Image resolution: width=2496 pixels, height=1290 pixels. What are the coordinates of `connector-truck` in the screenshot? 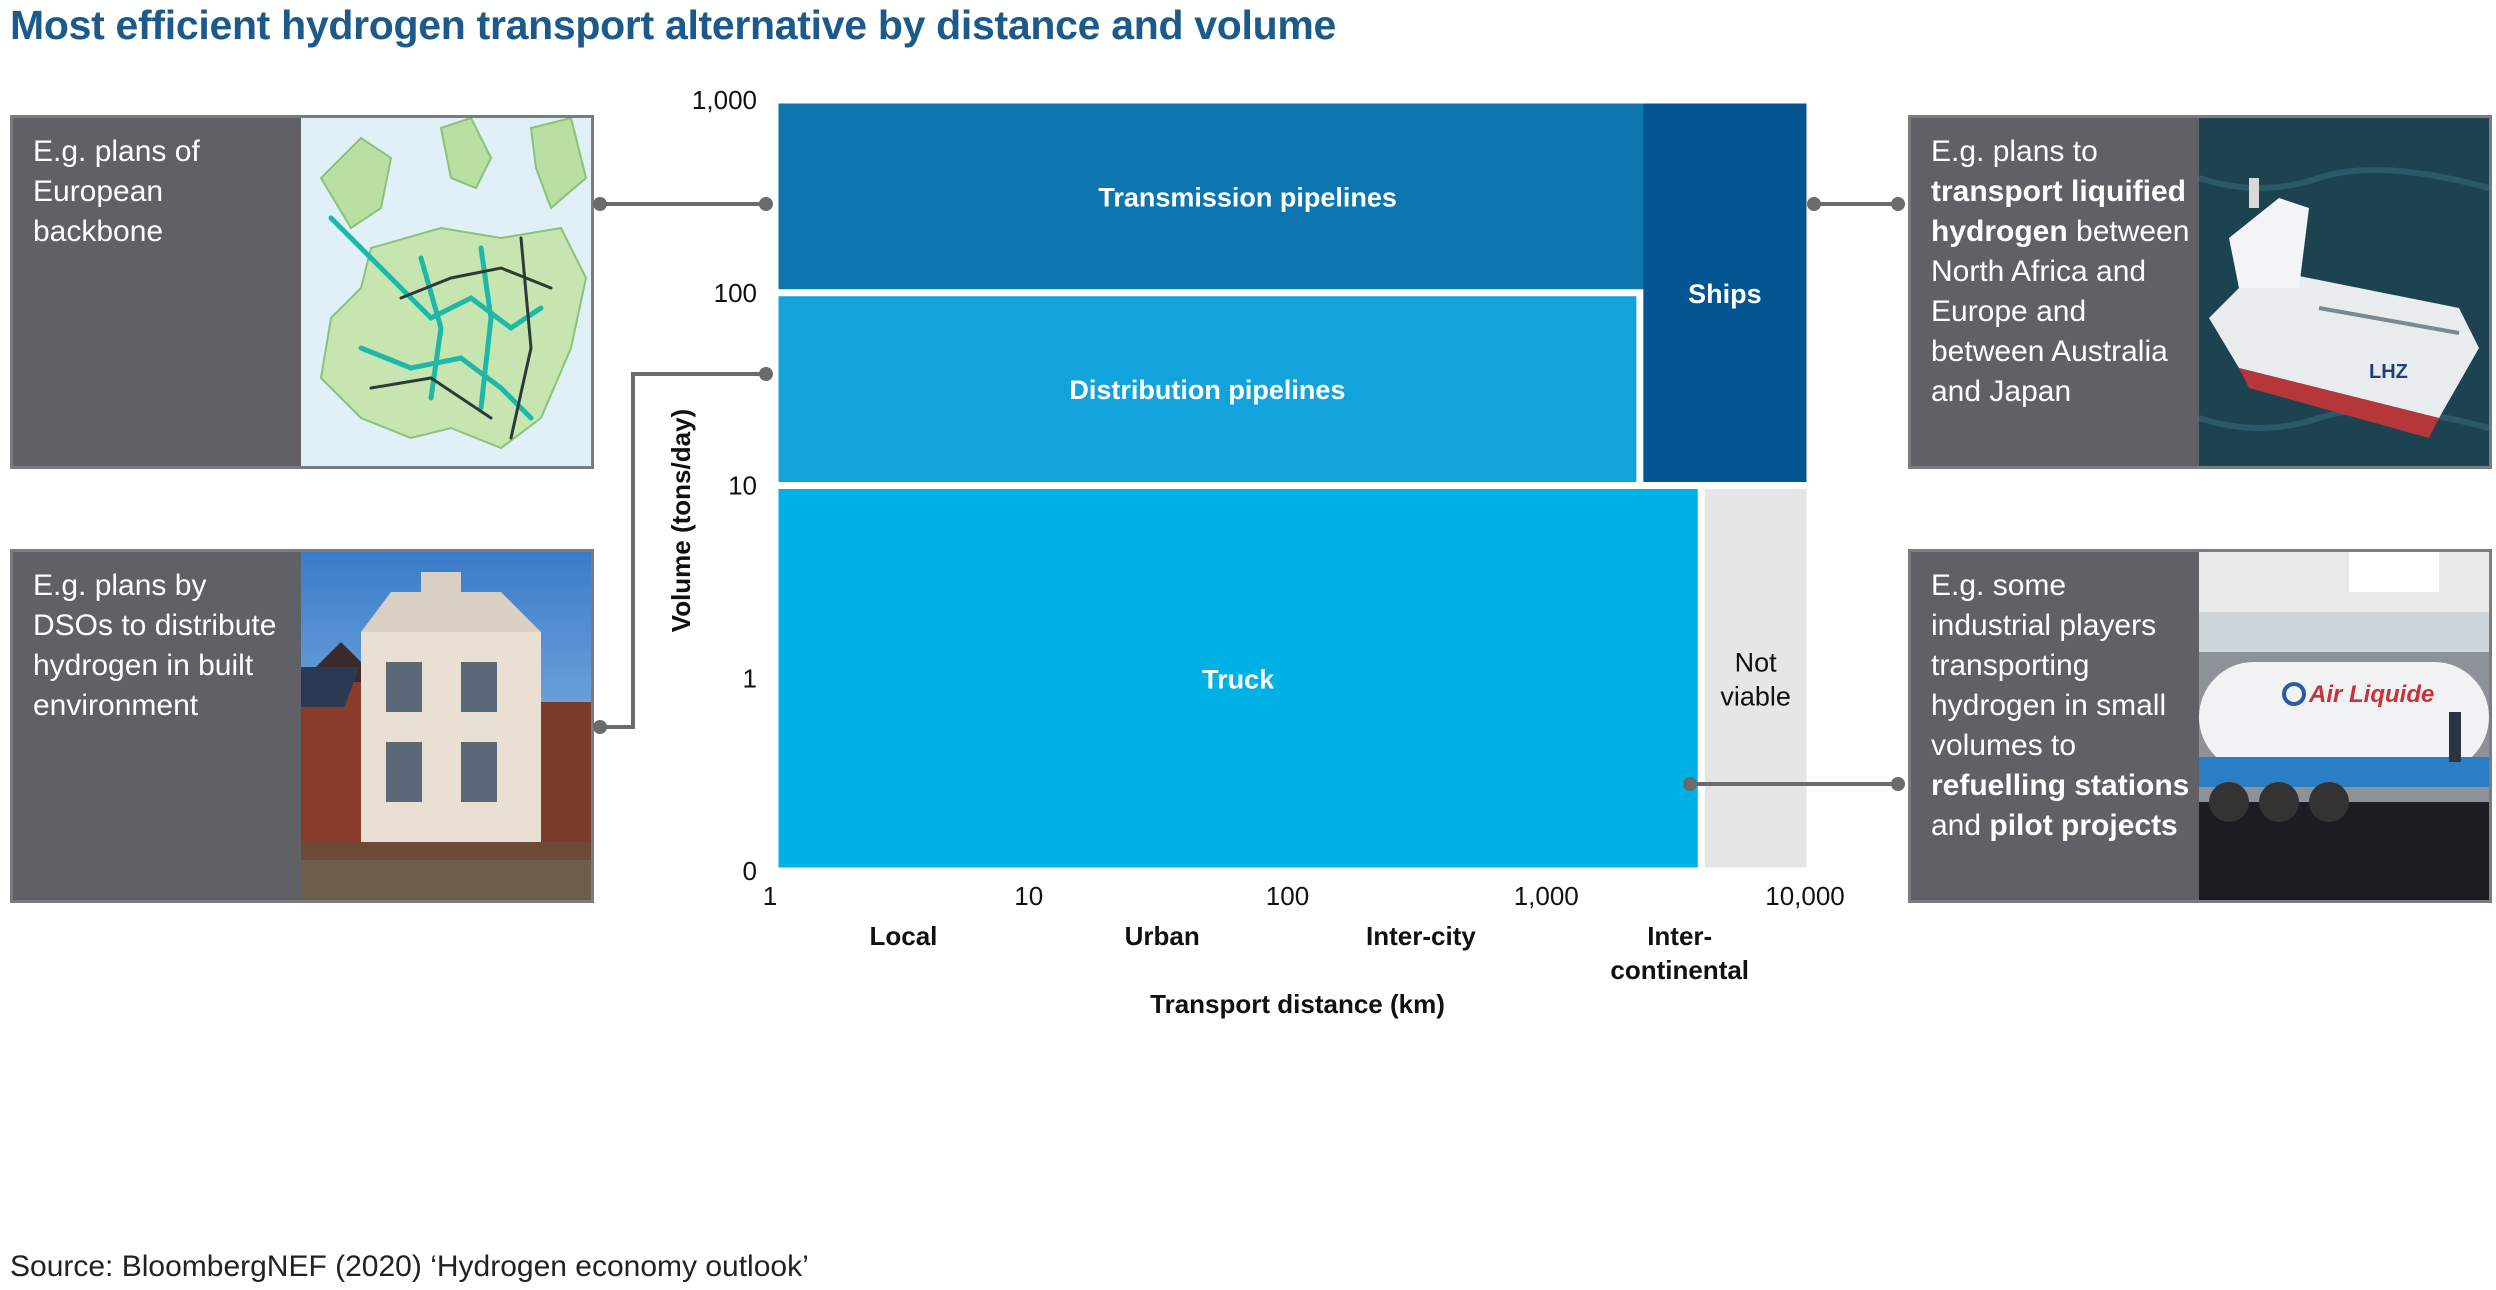 It's located at (1794, 784).